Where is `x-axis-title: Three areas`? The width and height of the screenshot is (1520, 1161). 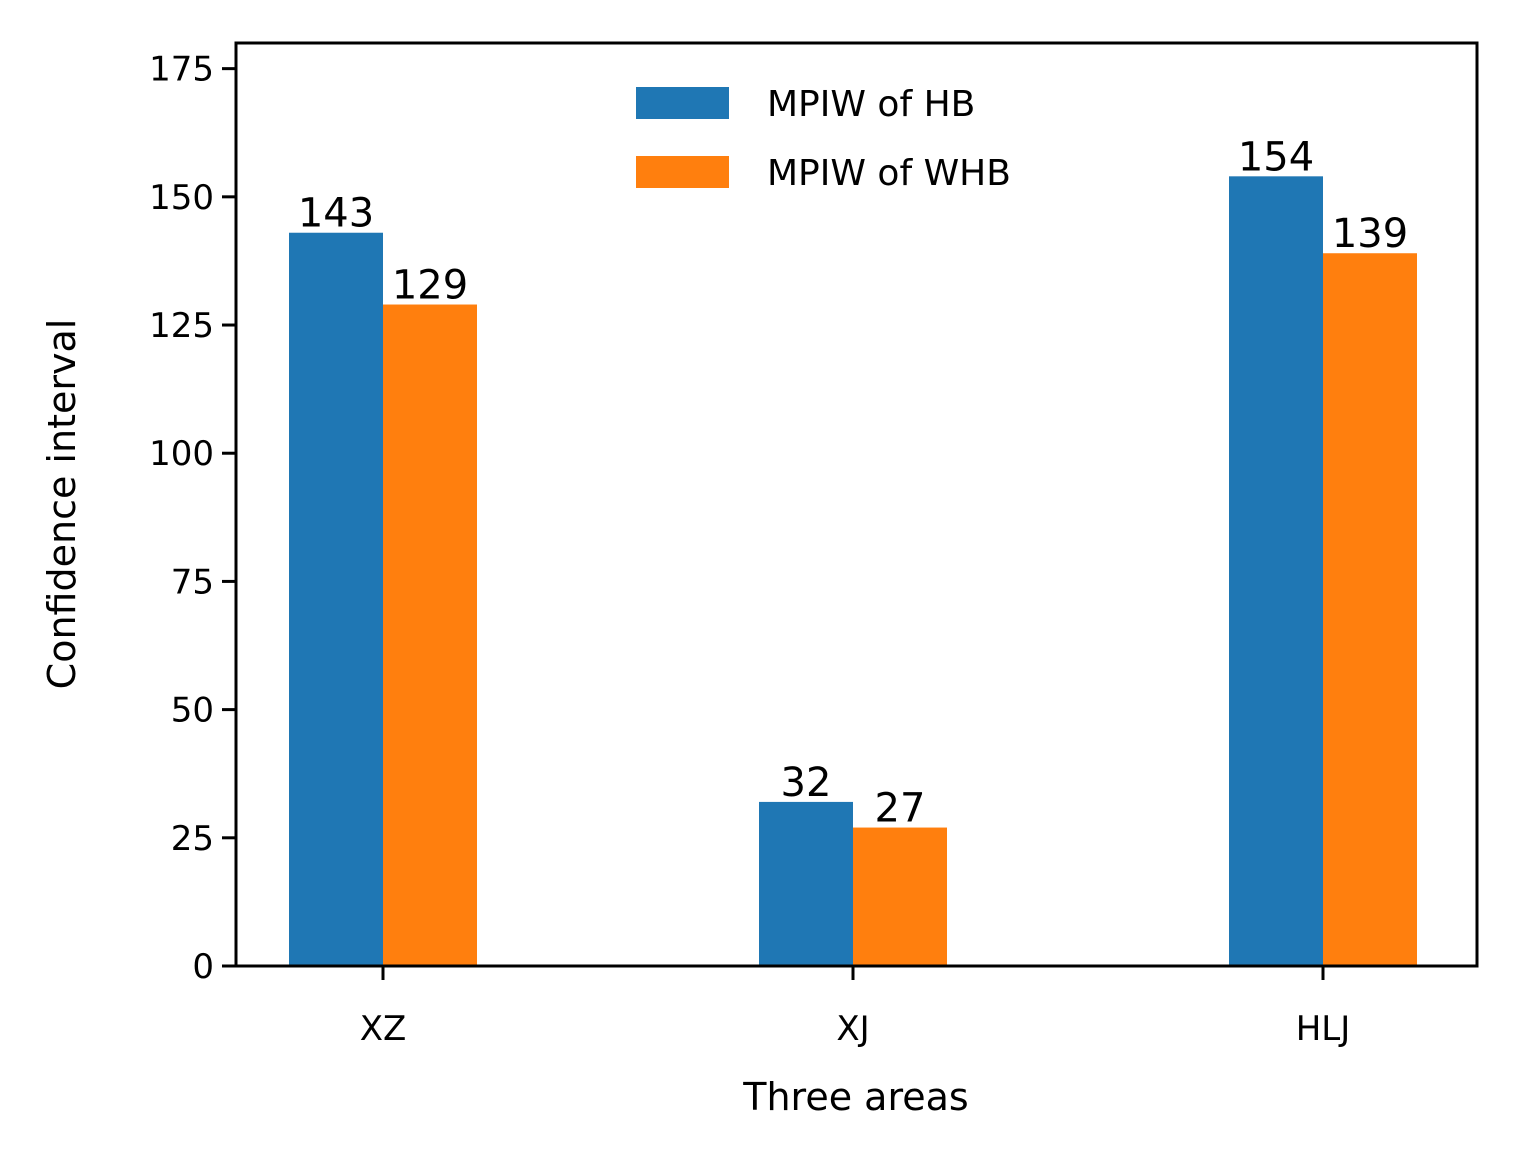 x-axis-title: Three areas is located at coordinates (855, 1097).